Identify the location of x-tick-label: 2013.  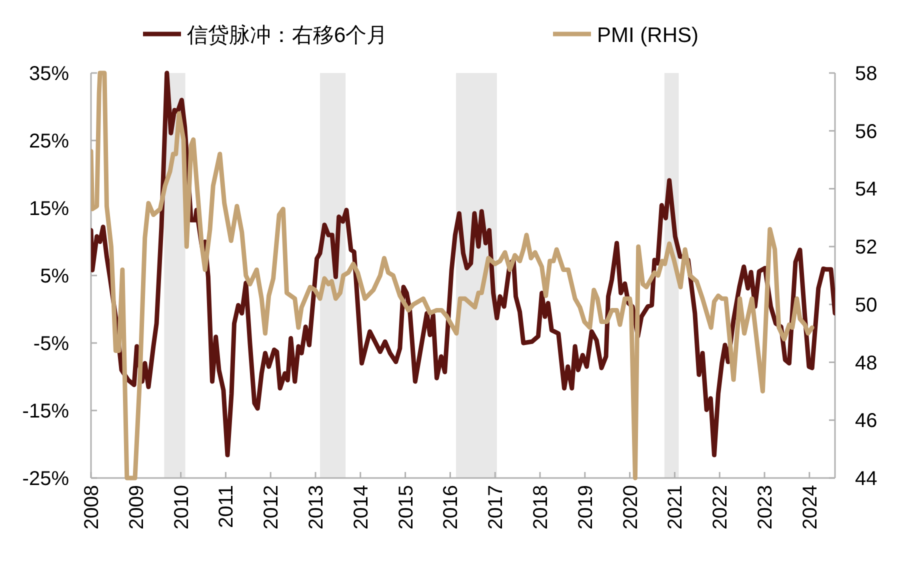
(317, 507).